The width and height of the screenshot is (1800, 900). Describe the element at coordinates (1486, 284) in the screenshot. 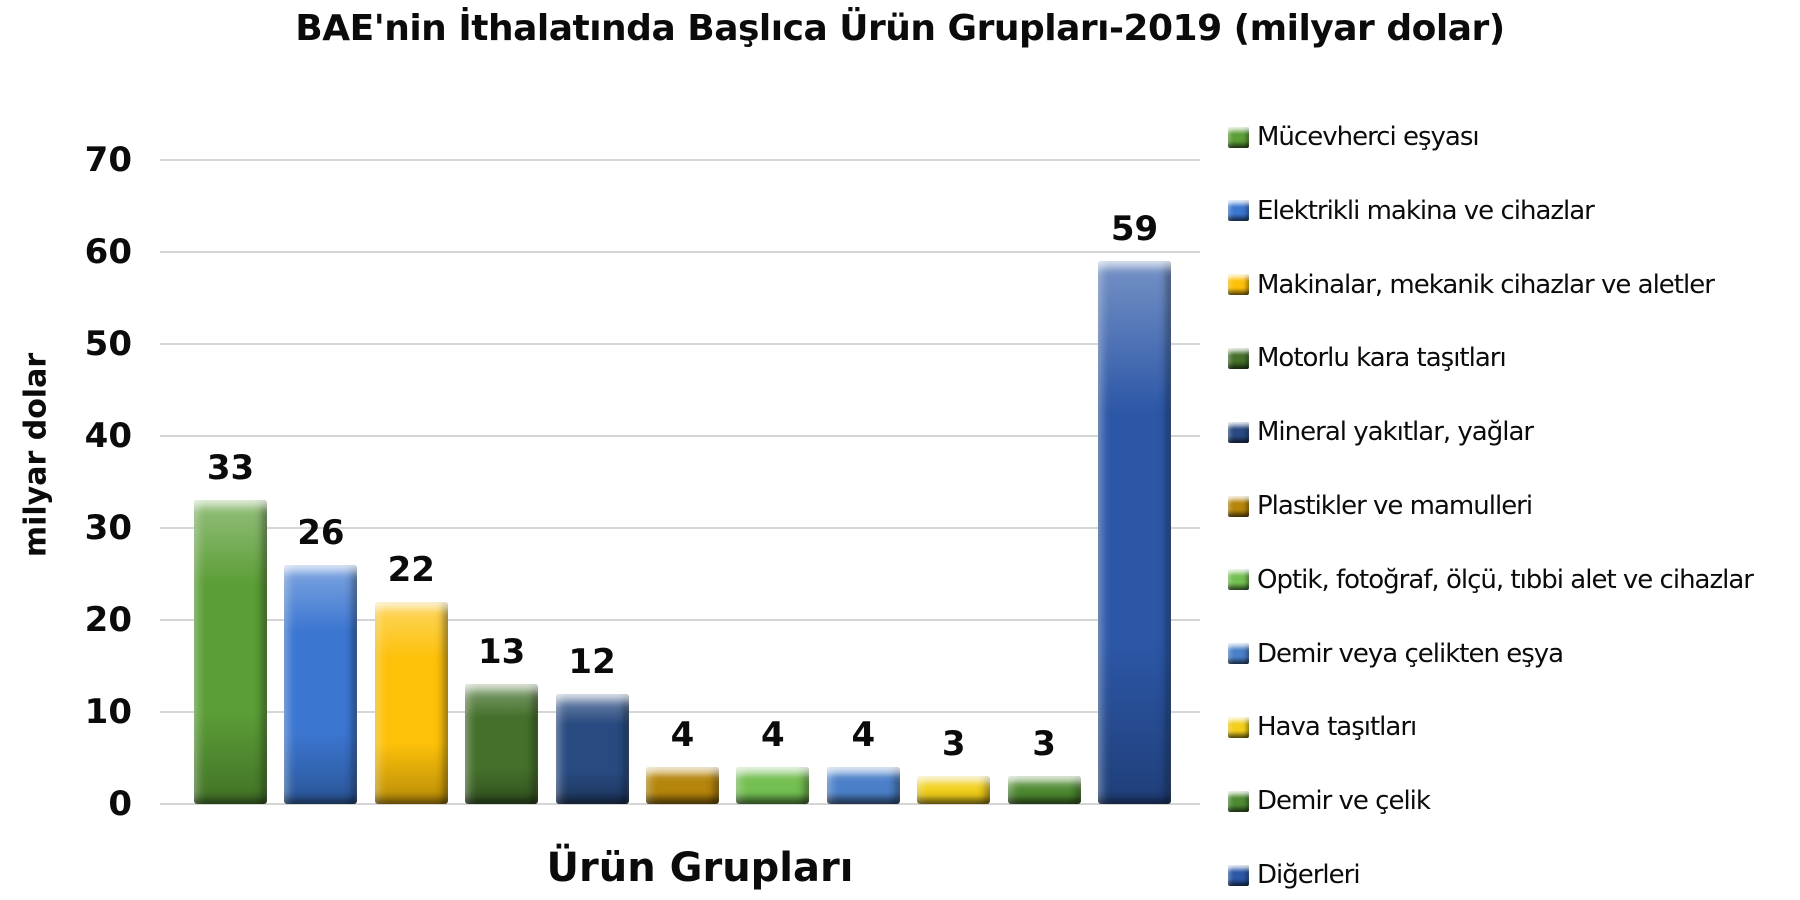

I see `legend-label: Makinalar, mekanik cihazlar ve aletler` at that location.